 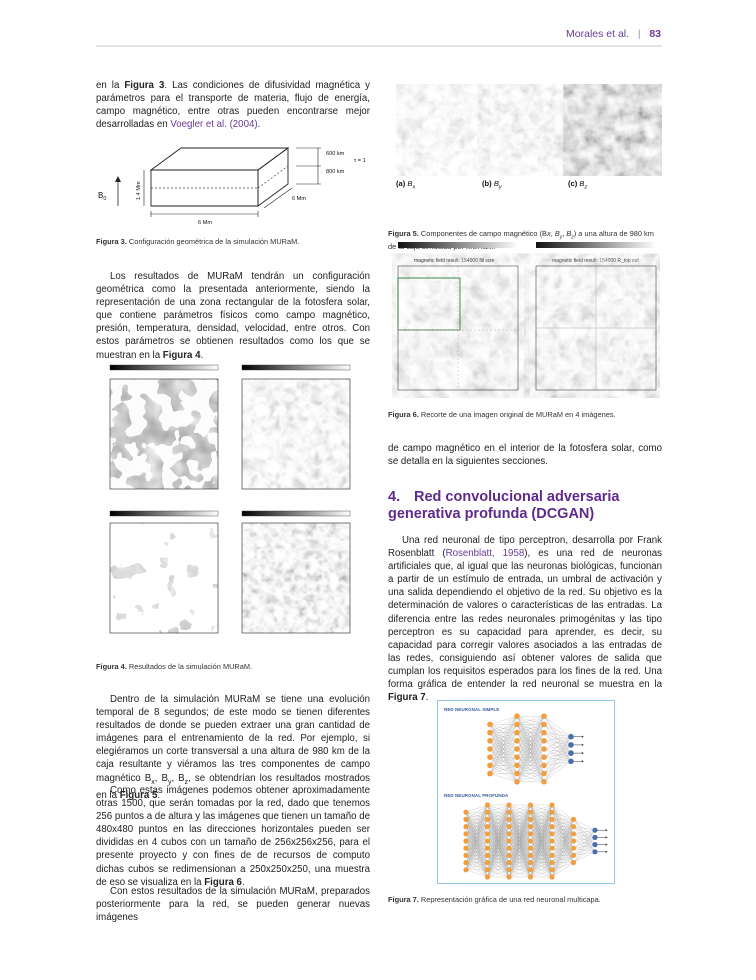 What do you see at coordinates (139, 190) in the screenshot?
I see `fig3-label-1-4mm: 1.4 Mm` at bounding box center [139, 190].